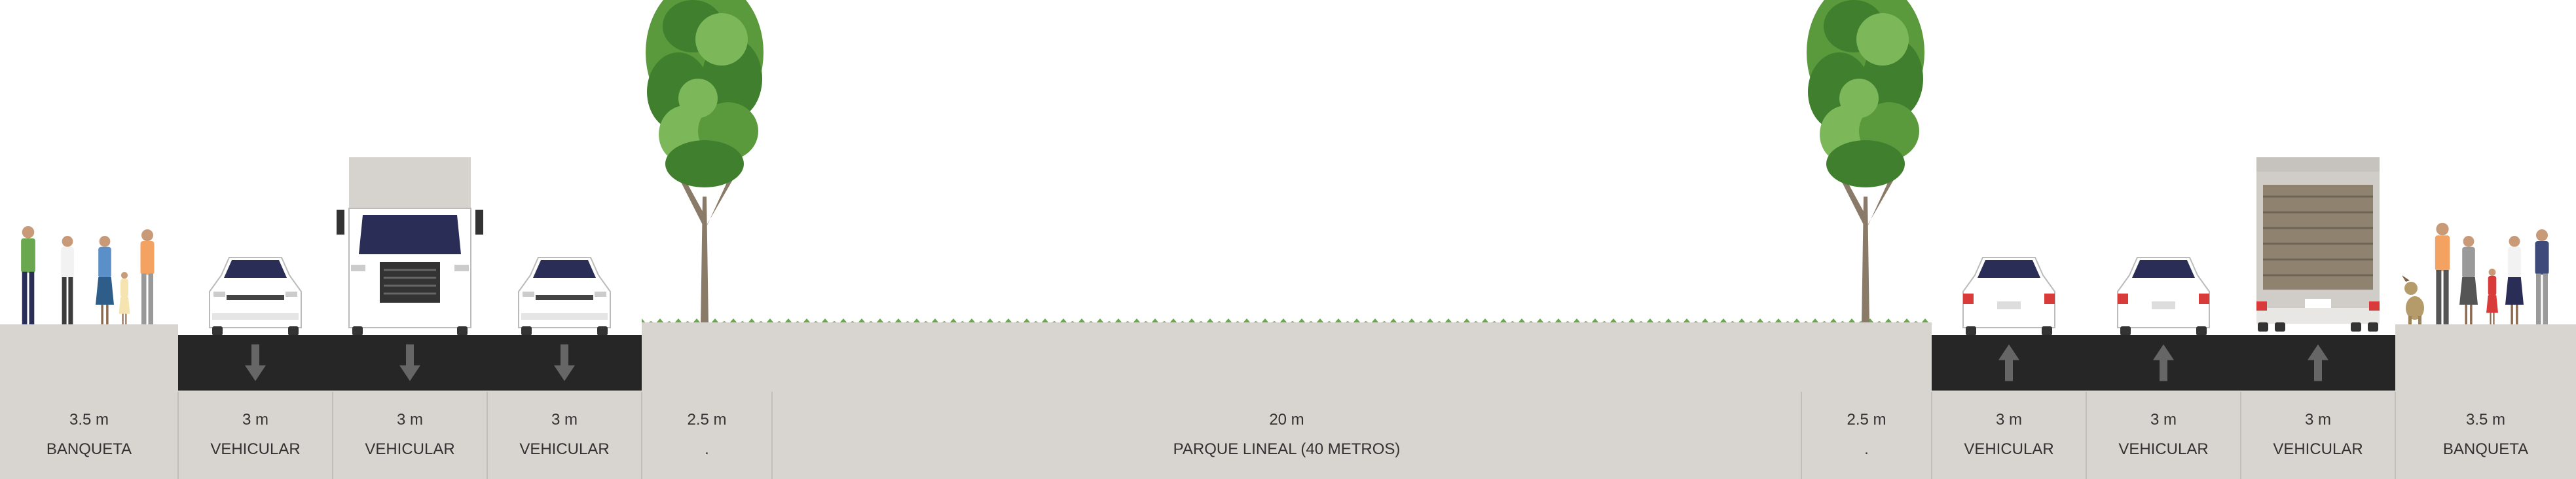 Image resolution: width=2576 pixels, height=479 pixels. Describe the element at coordinates (1865, 162) in the screenshot. I see `tree-right` at that location.